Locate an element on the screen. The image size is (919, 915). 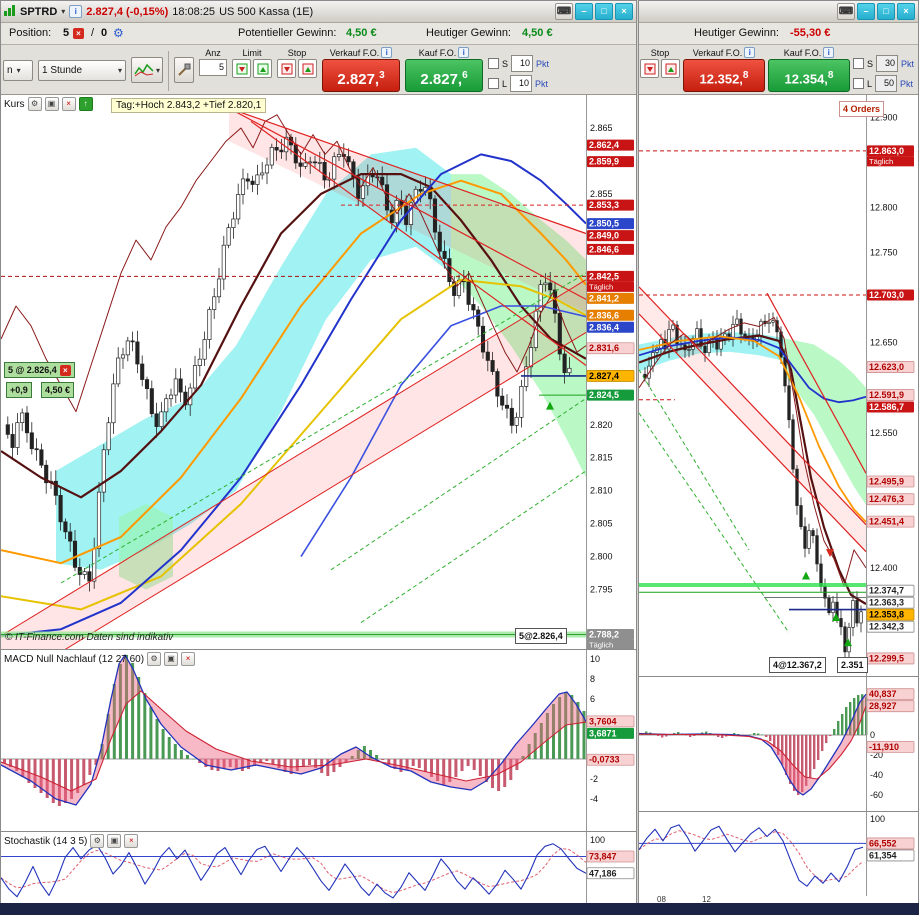
buy-button: 12.354,8 is located at coordinates (809, 75).